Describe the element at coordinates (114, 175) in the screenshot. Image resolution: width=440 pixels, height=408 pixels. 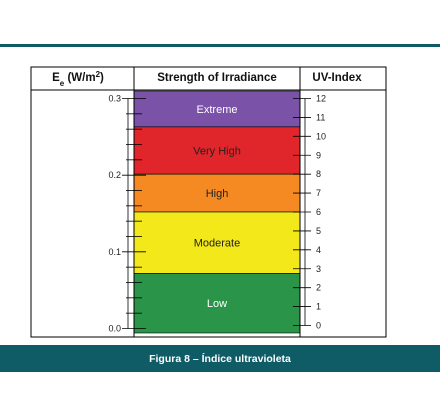
I see `left-axis-tick-label: 0.2` at that location.